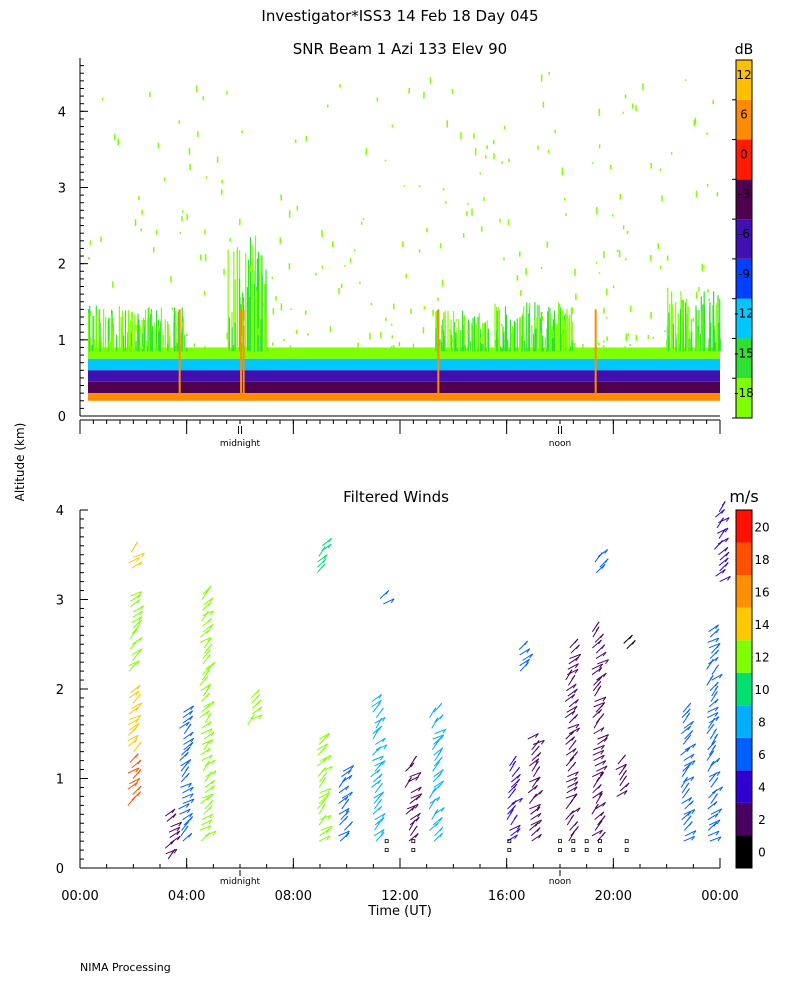  I want to click on midnight-wind-marker-label: midnight, so click(240, 882).